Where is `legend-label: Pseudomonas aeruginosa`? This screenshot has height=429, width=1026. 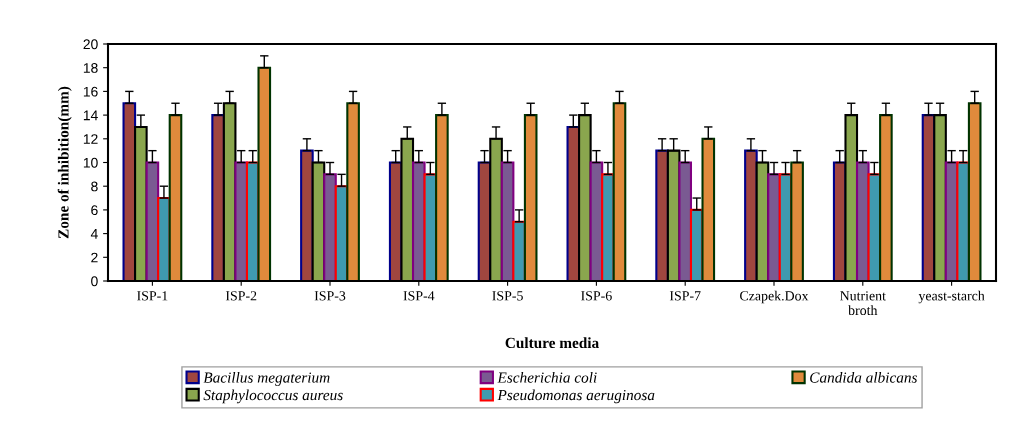
legend-label: Pseudomonas aeruginosa is located at coordinates (576, 396).